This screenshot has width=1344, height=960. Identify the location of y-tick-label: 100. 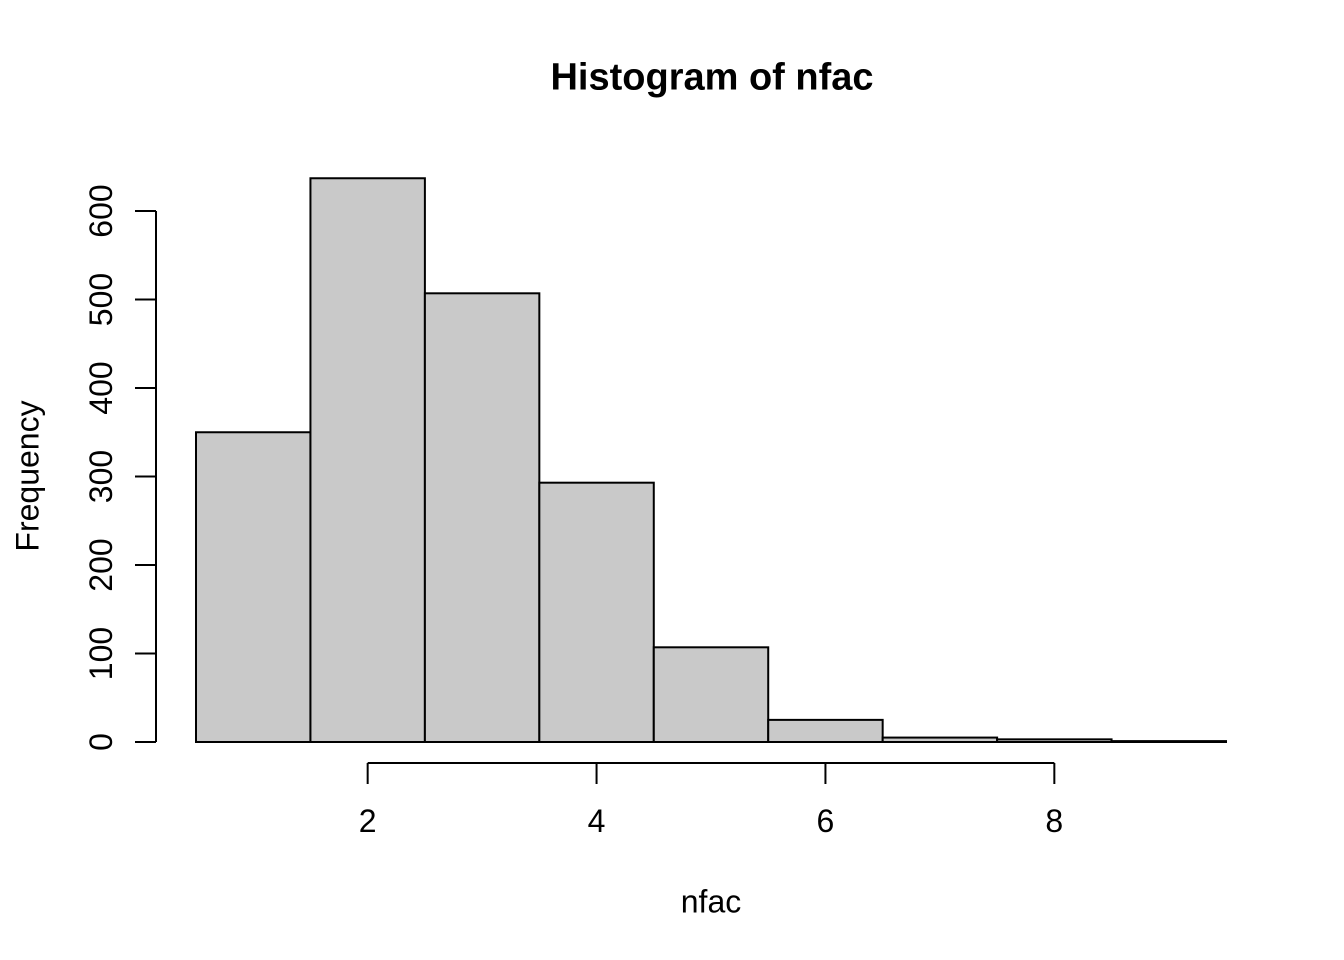
(101, 653).